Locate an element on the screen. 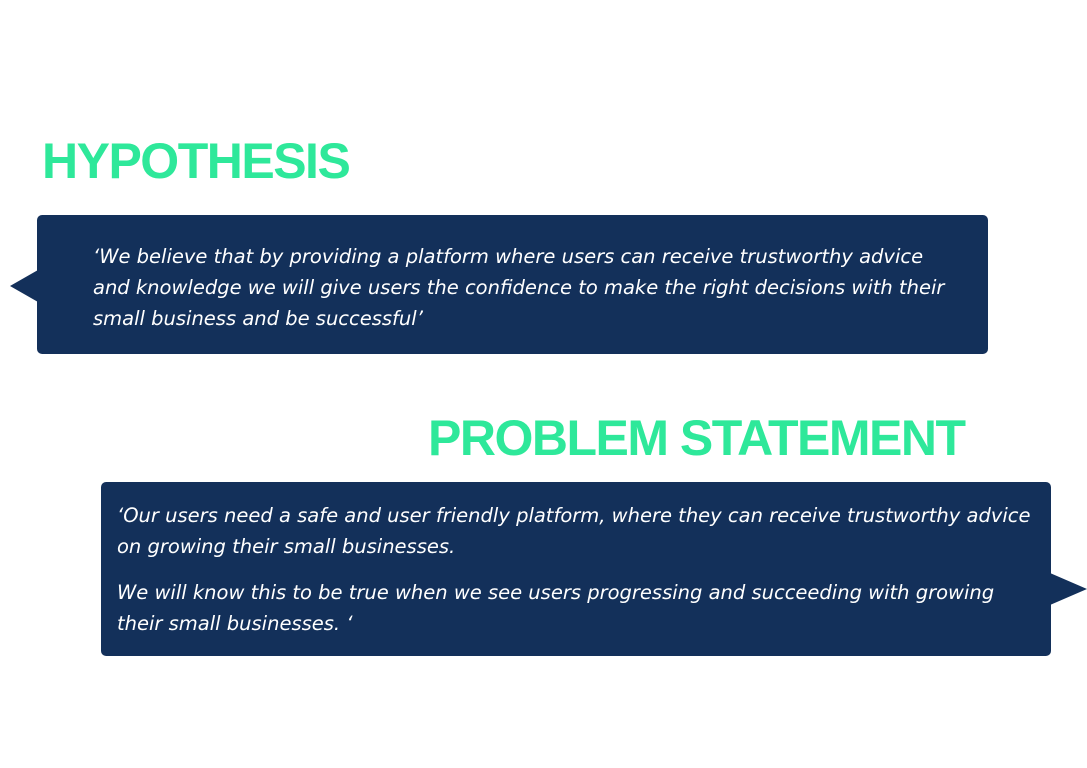 Image resolution: width=1087 pixels, height=768 pixels. hypothesis-heading: HYPOTHESIS is located at coordinates (196, 161).